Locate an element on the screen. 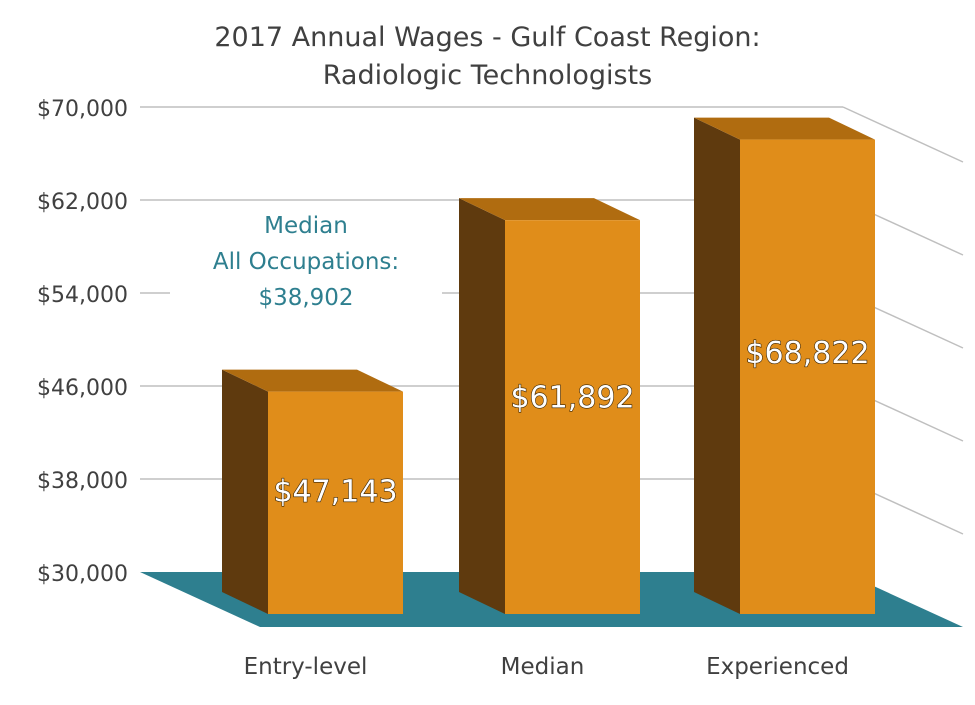  annotation-line2: All Occupations: is located at coordinates (306, 262).